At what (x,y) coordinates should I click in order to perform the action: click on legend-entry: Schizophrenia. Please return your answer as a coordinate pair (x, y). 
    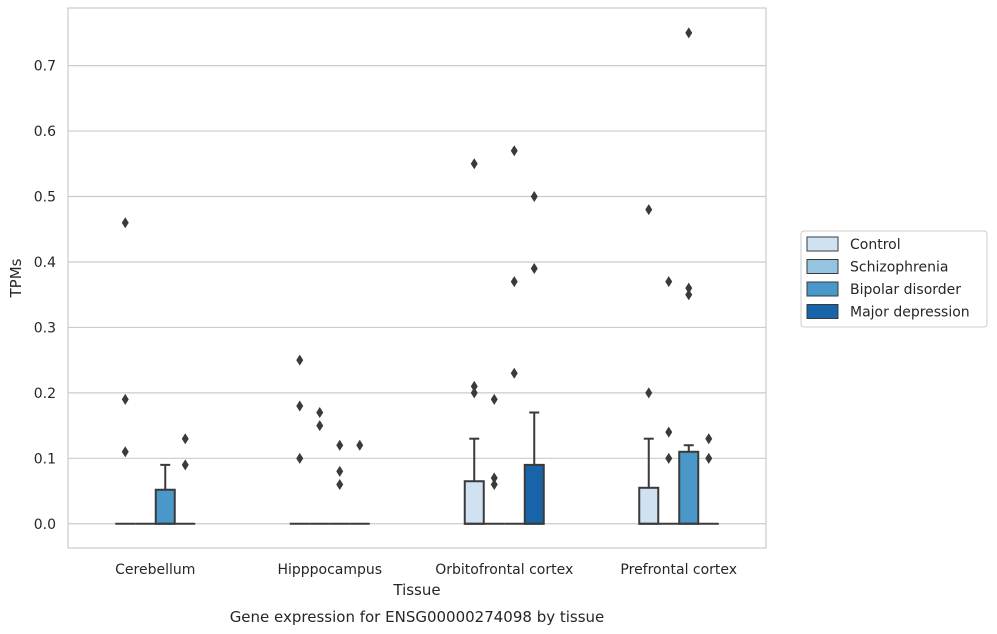
    Looking at the image, I should click on (899, 268).